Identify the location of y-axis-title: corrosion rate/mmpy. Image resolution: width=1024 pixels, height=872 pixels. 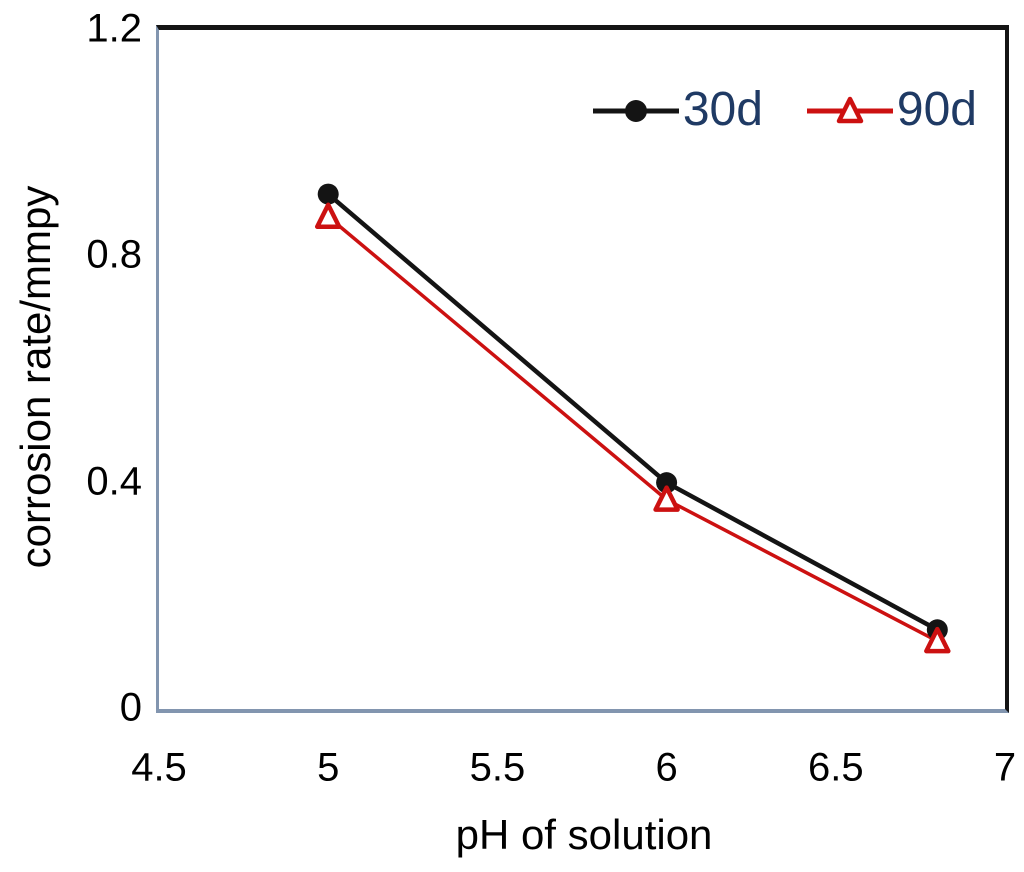
(35, 377).